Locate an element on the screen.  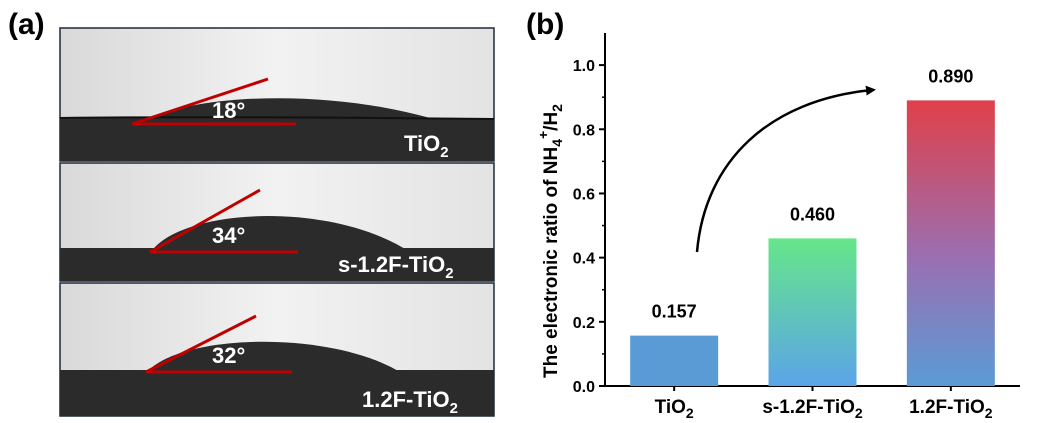
contact-angle-value: 34° is located at coordinates (228, 235).